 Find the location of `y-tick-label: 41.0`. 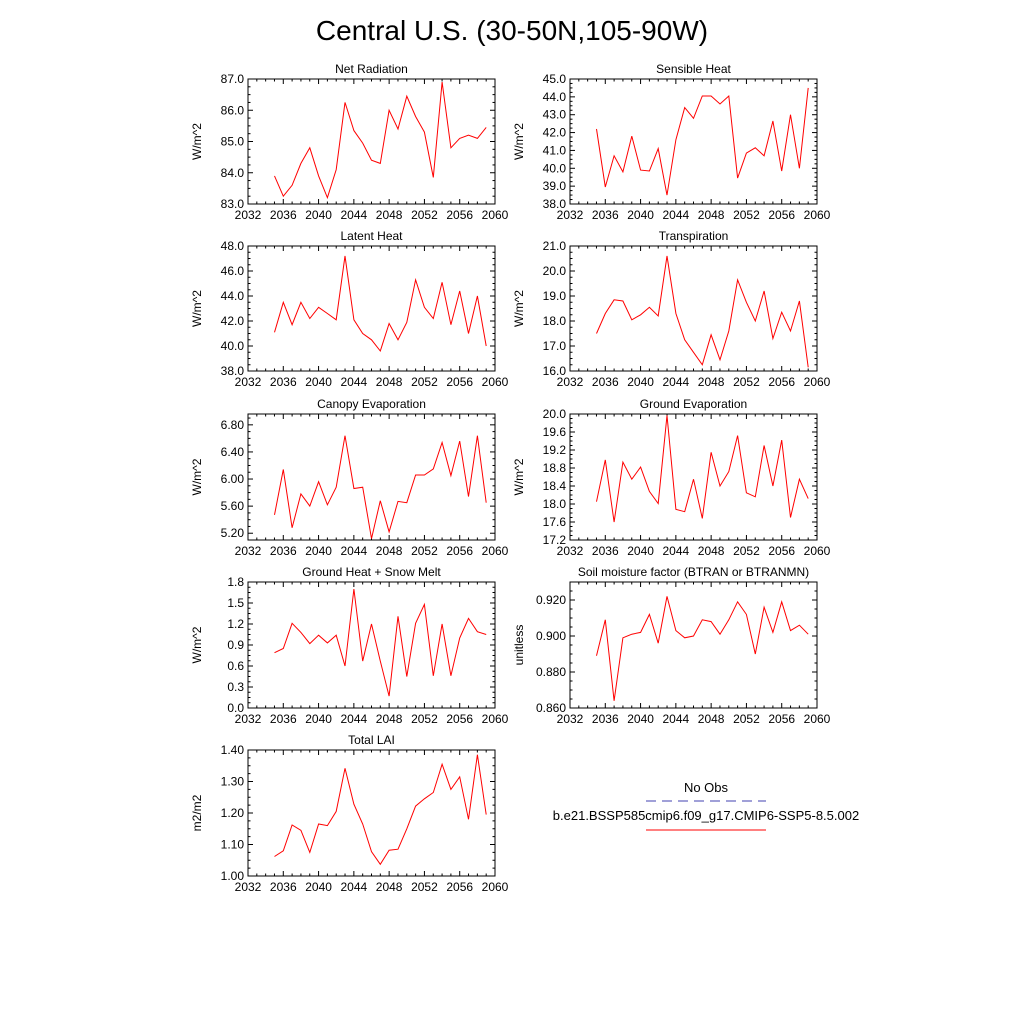

y-tick-label: 41.0 is located at coordinates (555, 150).